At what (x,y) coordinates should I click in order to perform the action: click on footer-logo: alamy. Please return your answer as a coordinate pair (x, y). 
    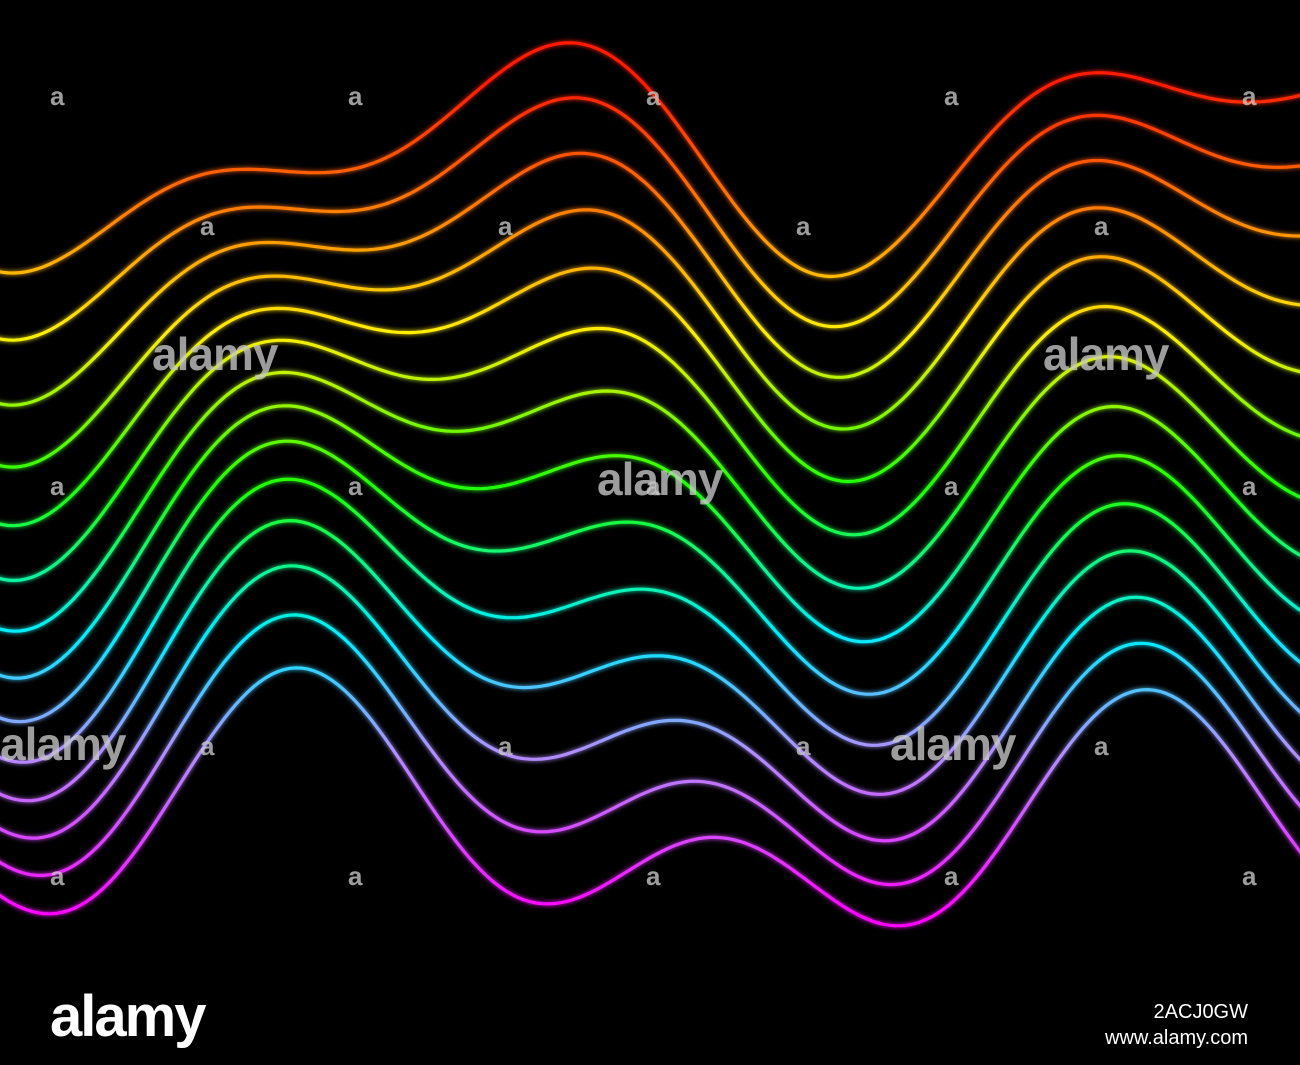
    Looking at the image, I should click on (128, 1016).